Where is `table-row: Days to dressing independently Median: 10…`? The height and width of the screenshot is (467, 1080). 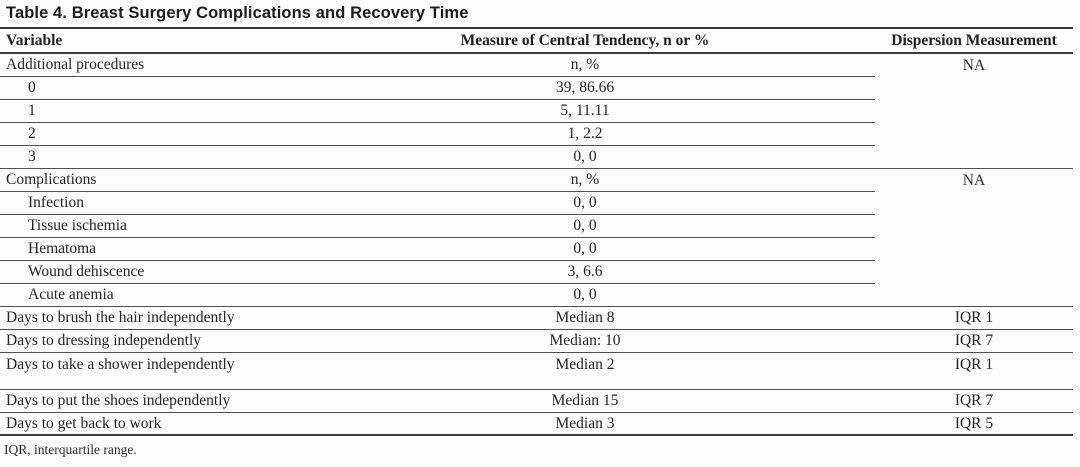
table-row: Days to dressing independently Median: 10… is located at coordinates (536, 341).